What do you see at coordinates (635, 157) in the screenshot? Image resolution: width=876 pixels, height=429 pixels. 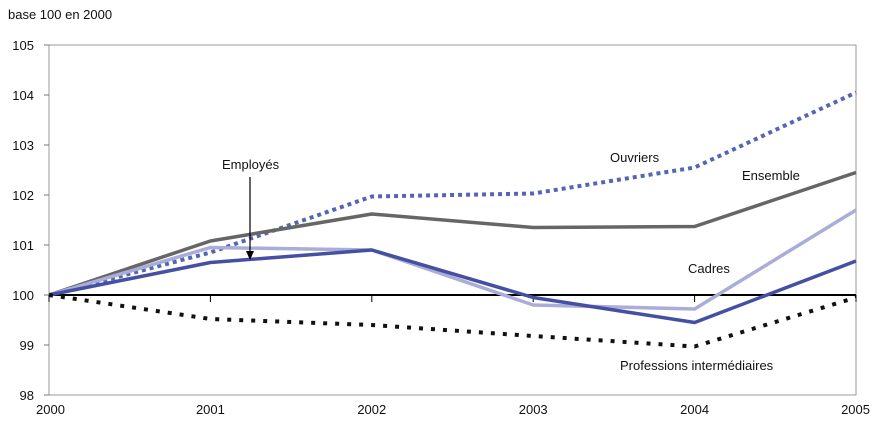 I see `annotation-ouvriers: Ouvriers` at bounding box center [635, 157].